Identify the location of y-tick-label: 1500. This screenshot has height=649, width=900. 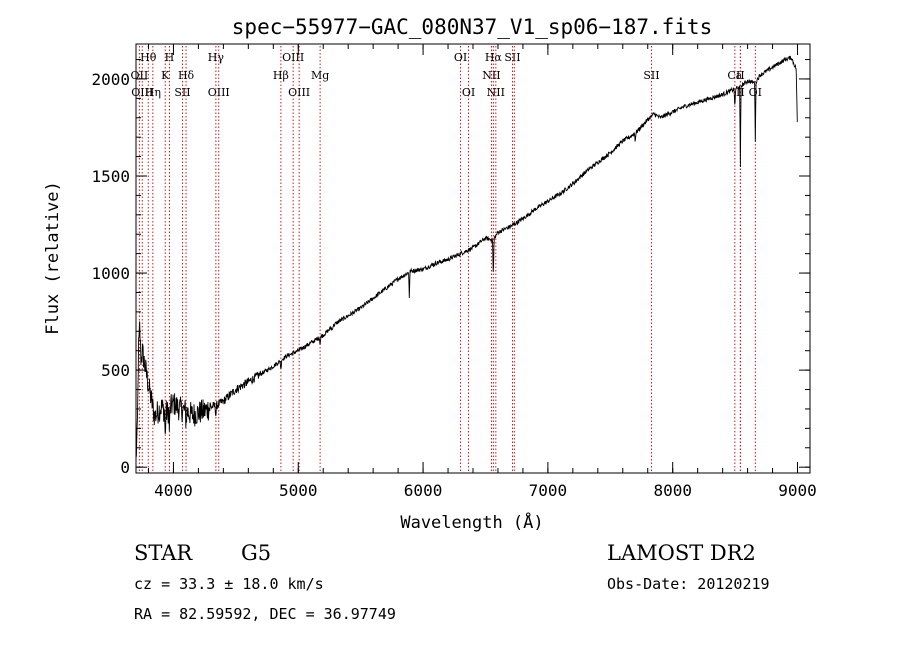
(110, 176).